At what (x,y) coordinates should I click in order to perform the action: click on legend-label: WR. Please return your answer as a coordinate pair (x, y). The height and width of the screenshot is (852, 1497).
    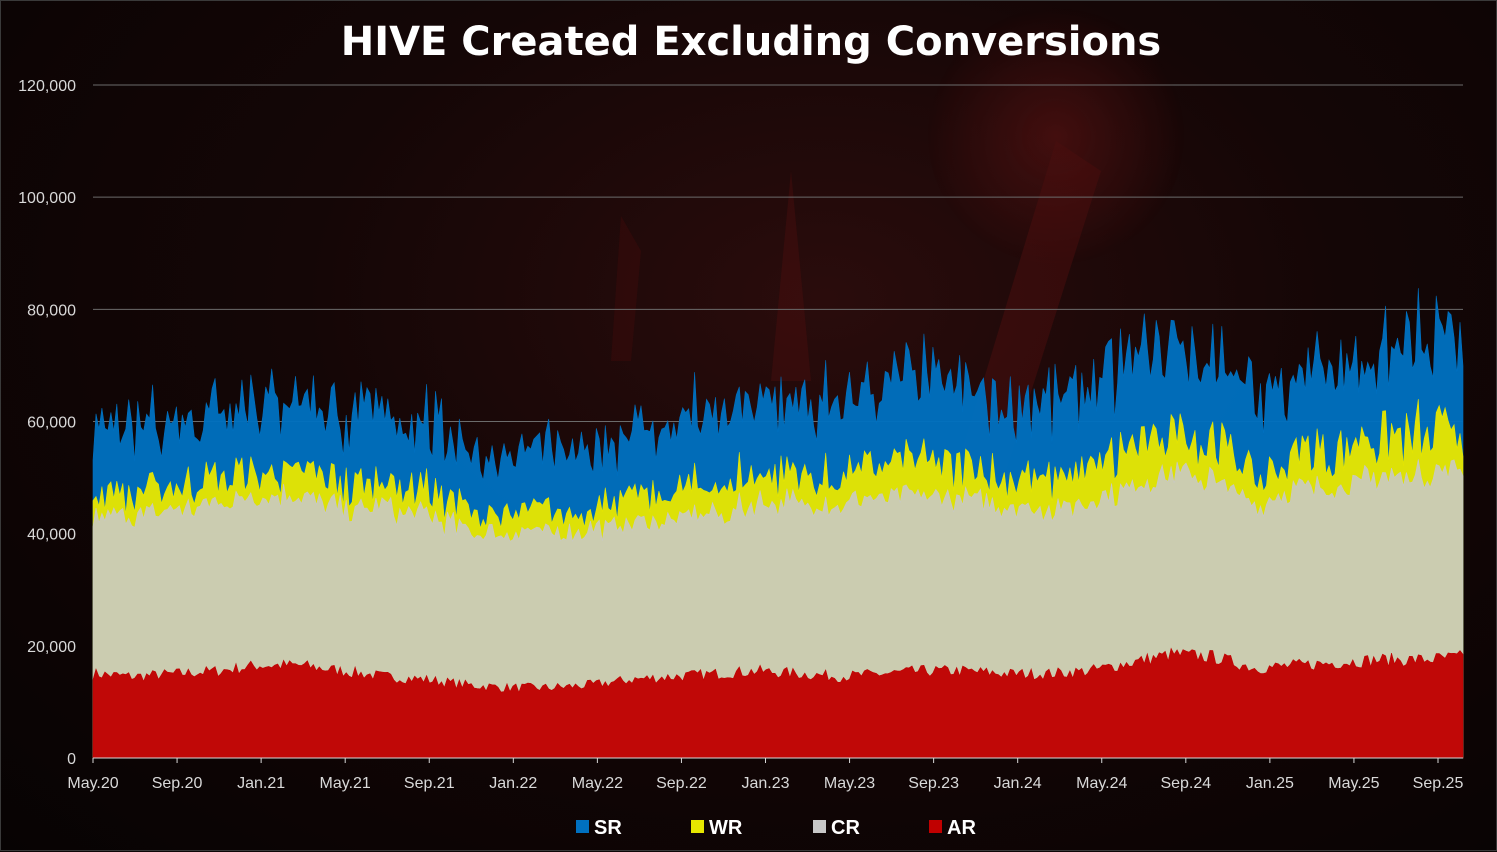
    Looking at the image, I should click on (726, 828).